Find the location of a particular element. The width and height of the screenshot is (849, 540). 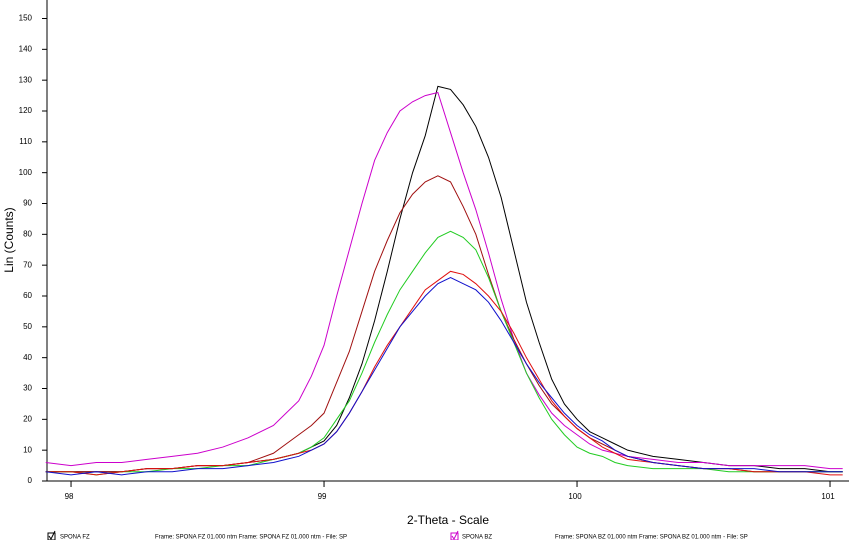

y-tick-label: 40 is located at coordinates (27, 357).